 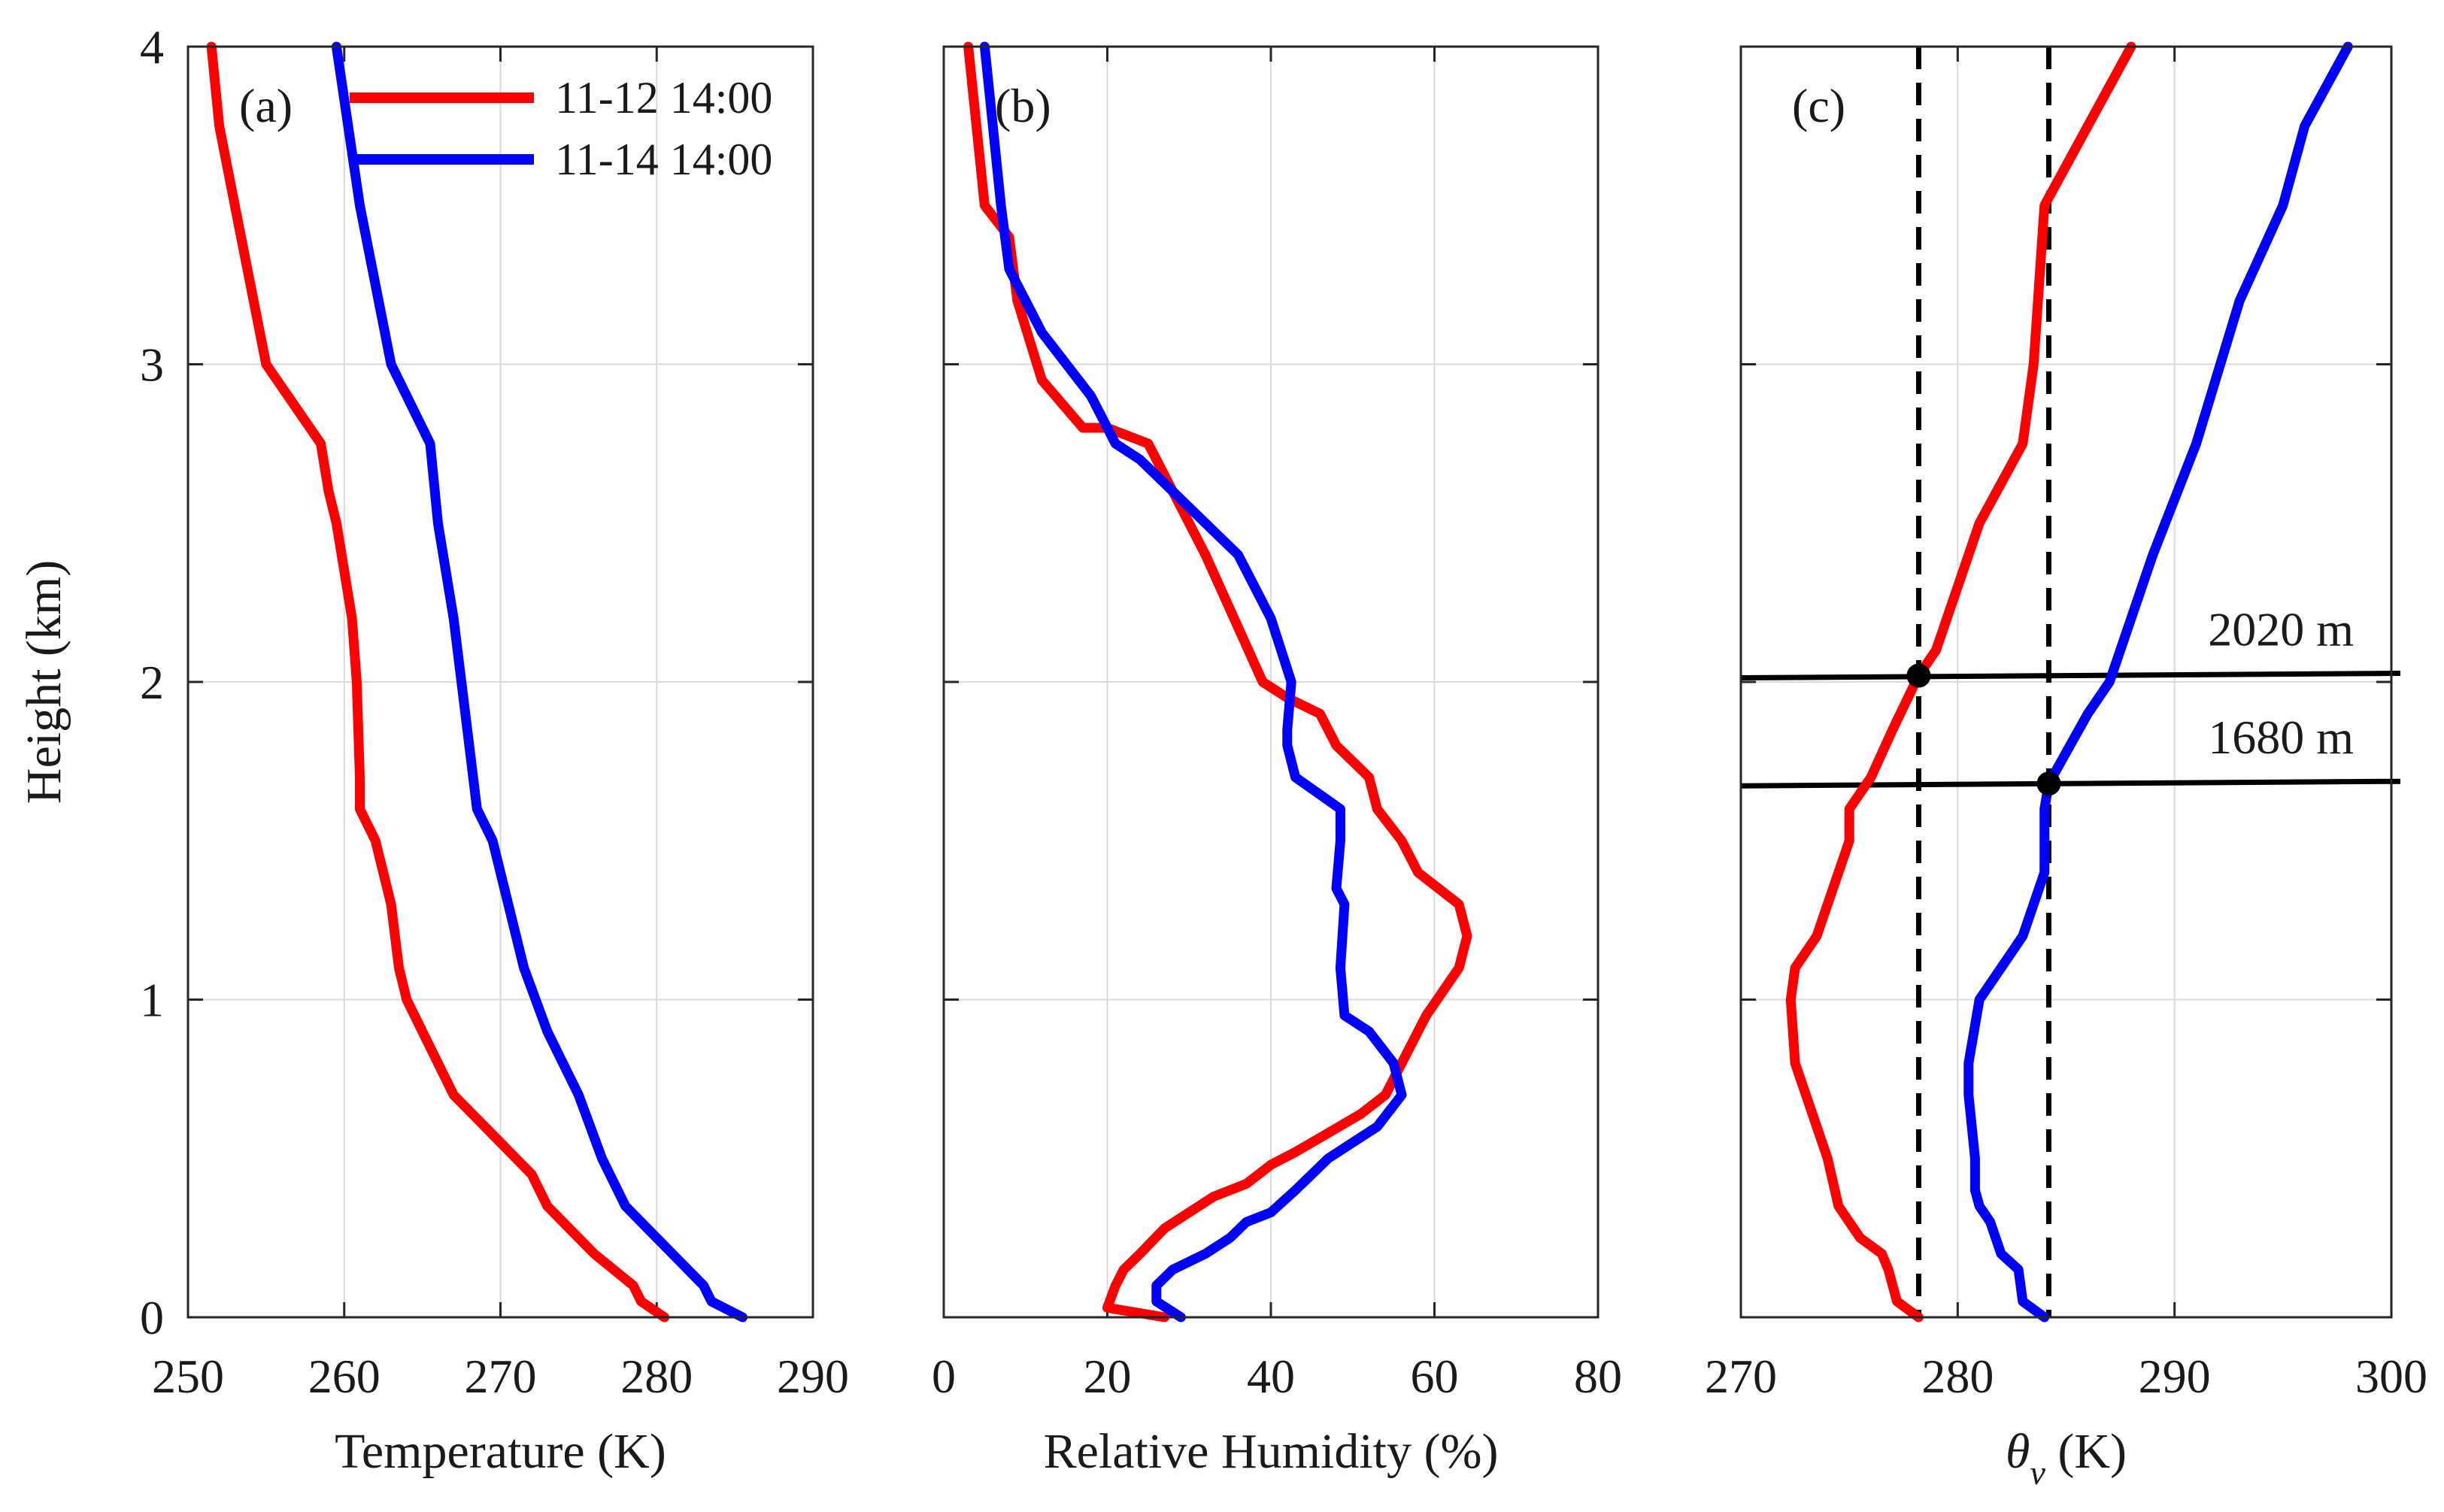 What do you see at coordinates (561, 128) in the screenshot?
I see `legend: 11-12 14:00 11-14 14:00` at bounding box center [561, 128].